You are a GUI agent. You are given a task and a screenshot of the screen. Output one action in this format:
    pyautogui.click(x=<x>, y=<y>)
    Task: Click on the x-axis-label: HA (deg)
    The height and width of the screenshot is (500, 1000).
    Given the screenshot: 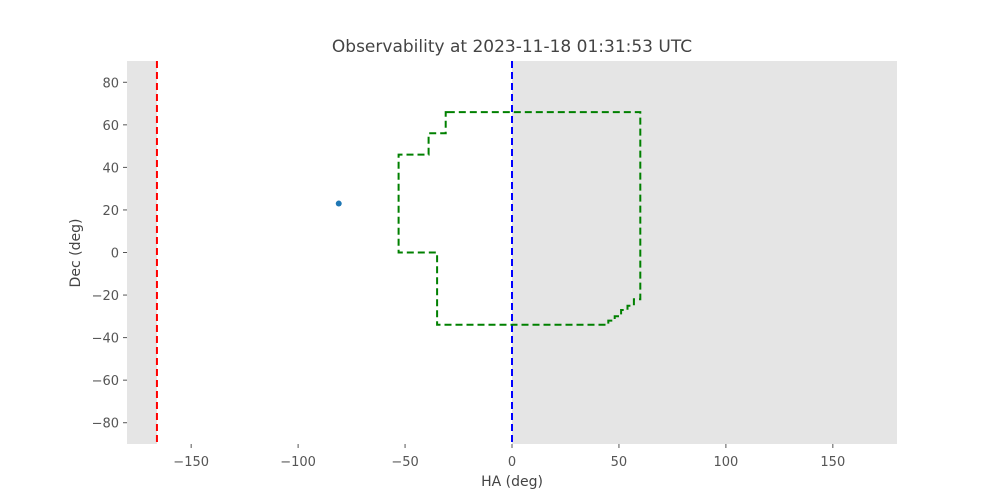 What is the action you would take?
    pyautogui.click(x=512, y=482)
    